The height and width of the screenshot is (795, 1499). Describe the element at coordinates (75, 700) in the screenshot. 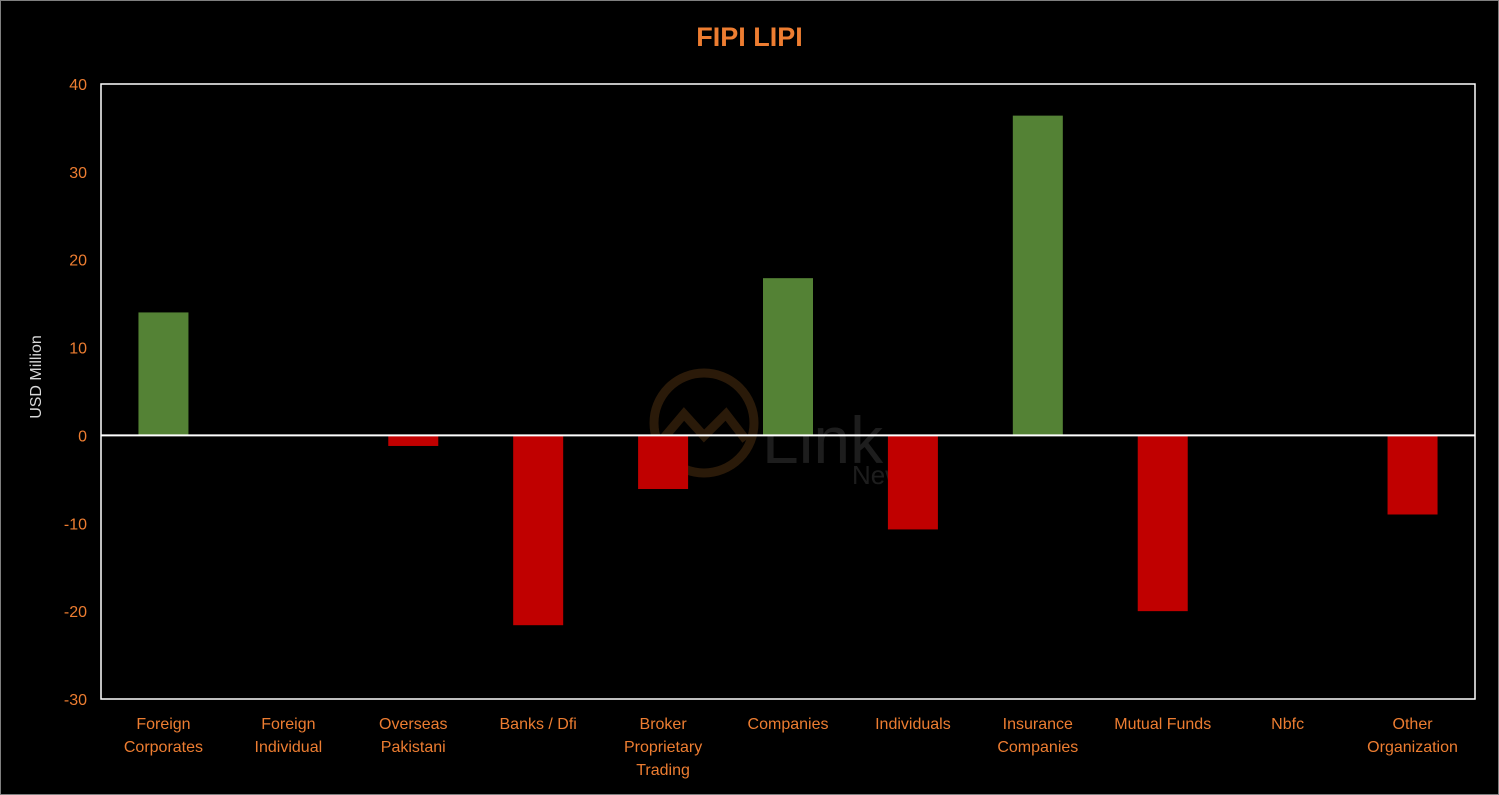

I see `y-tick-label: -30` at that location.